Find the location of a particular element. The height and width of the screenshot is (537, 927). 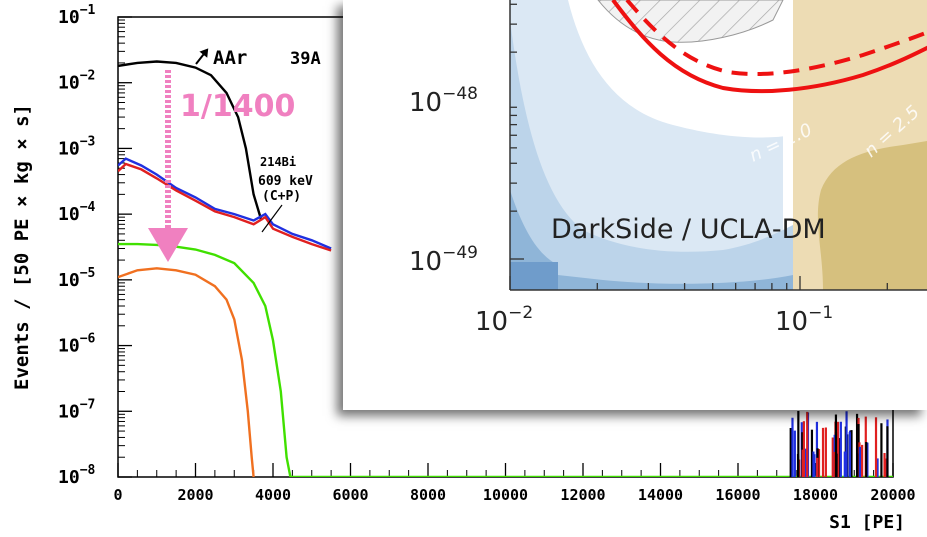

y-tick-label: 10⁻⁴ is located at coordinates (77, 212).